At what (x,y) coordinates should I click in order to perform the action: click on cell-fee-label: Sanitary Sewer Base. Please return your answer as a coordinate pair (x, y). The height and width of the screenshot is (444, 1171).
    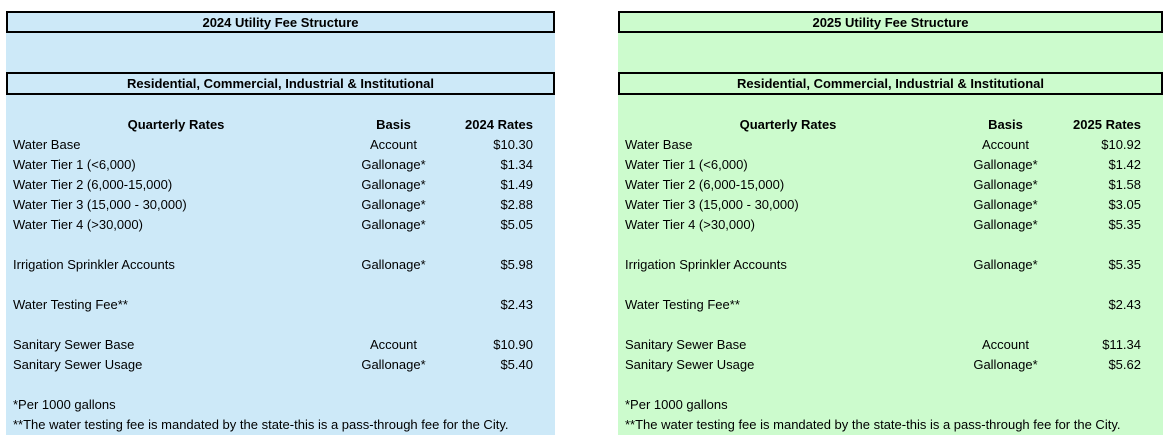
    Looking at the image, I should click on (686, 344).